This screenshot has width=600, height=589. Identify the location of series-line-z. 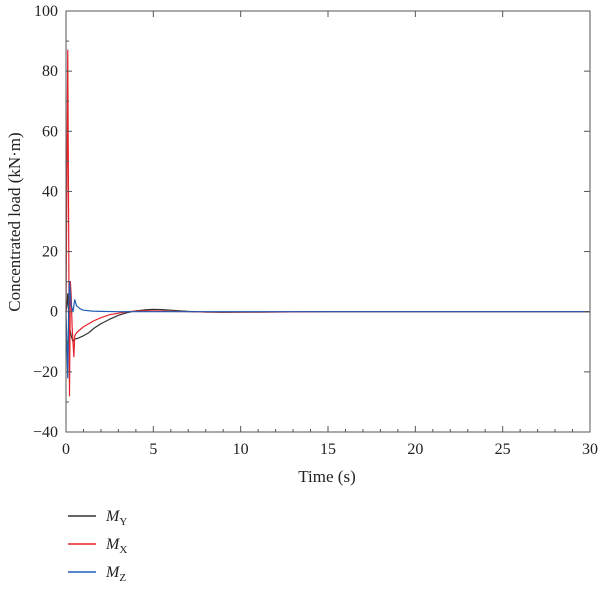
(327, 330).